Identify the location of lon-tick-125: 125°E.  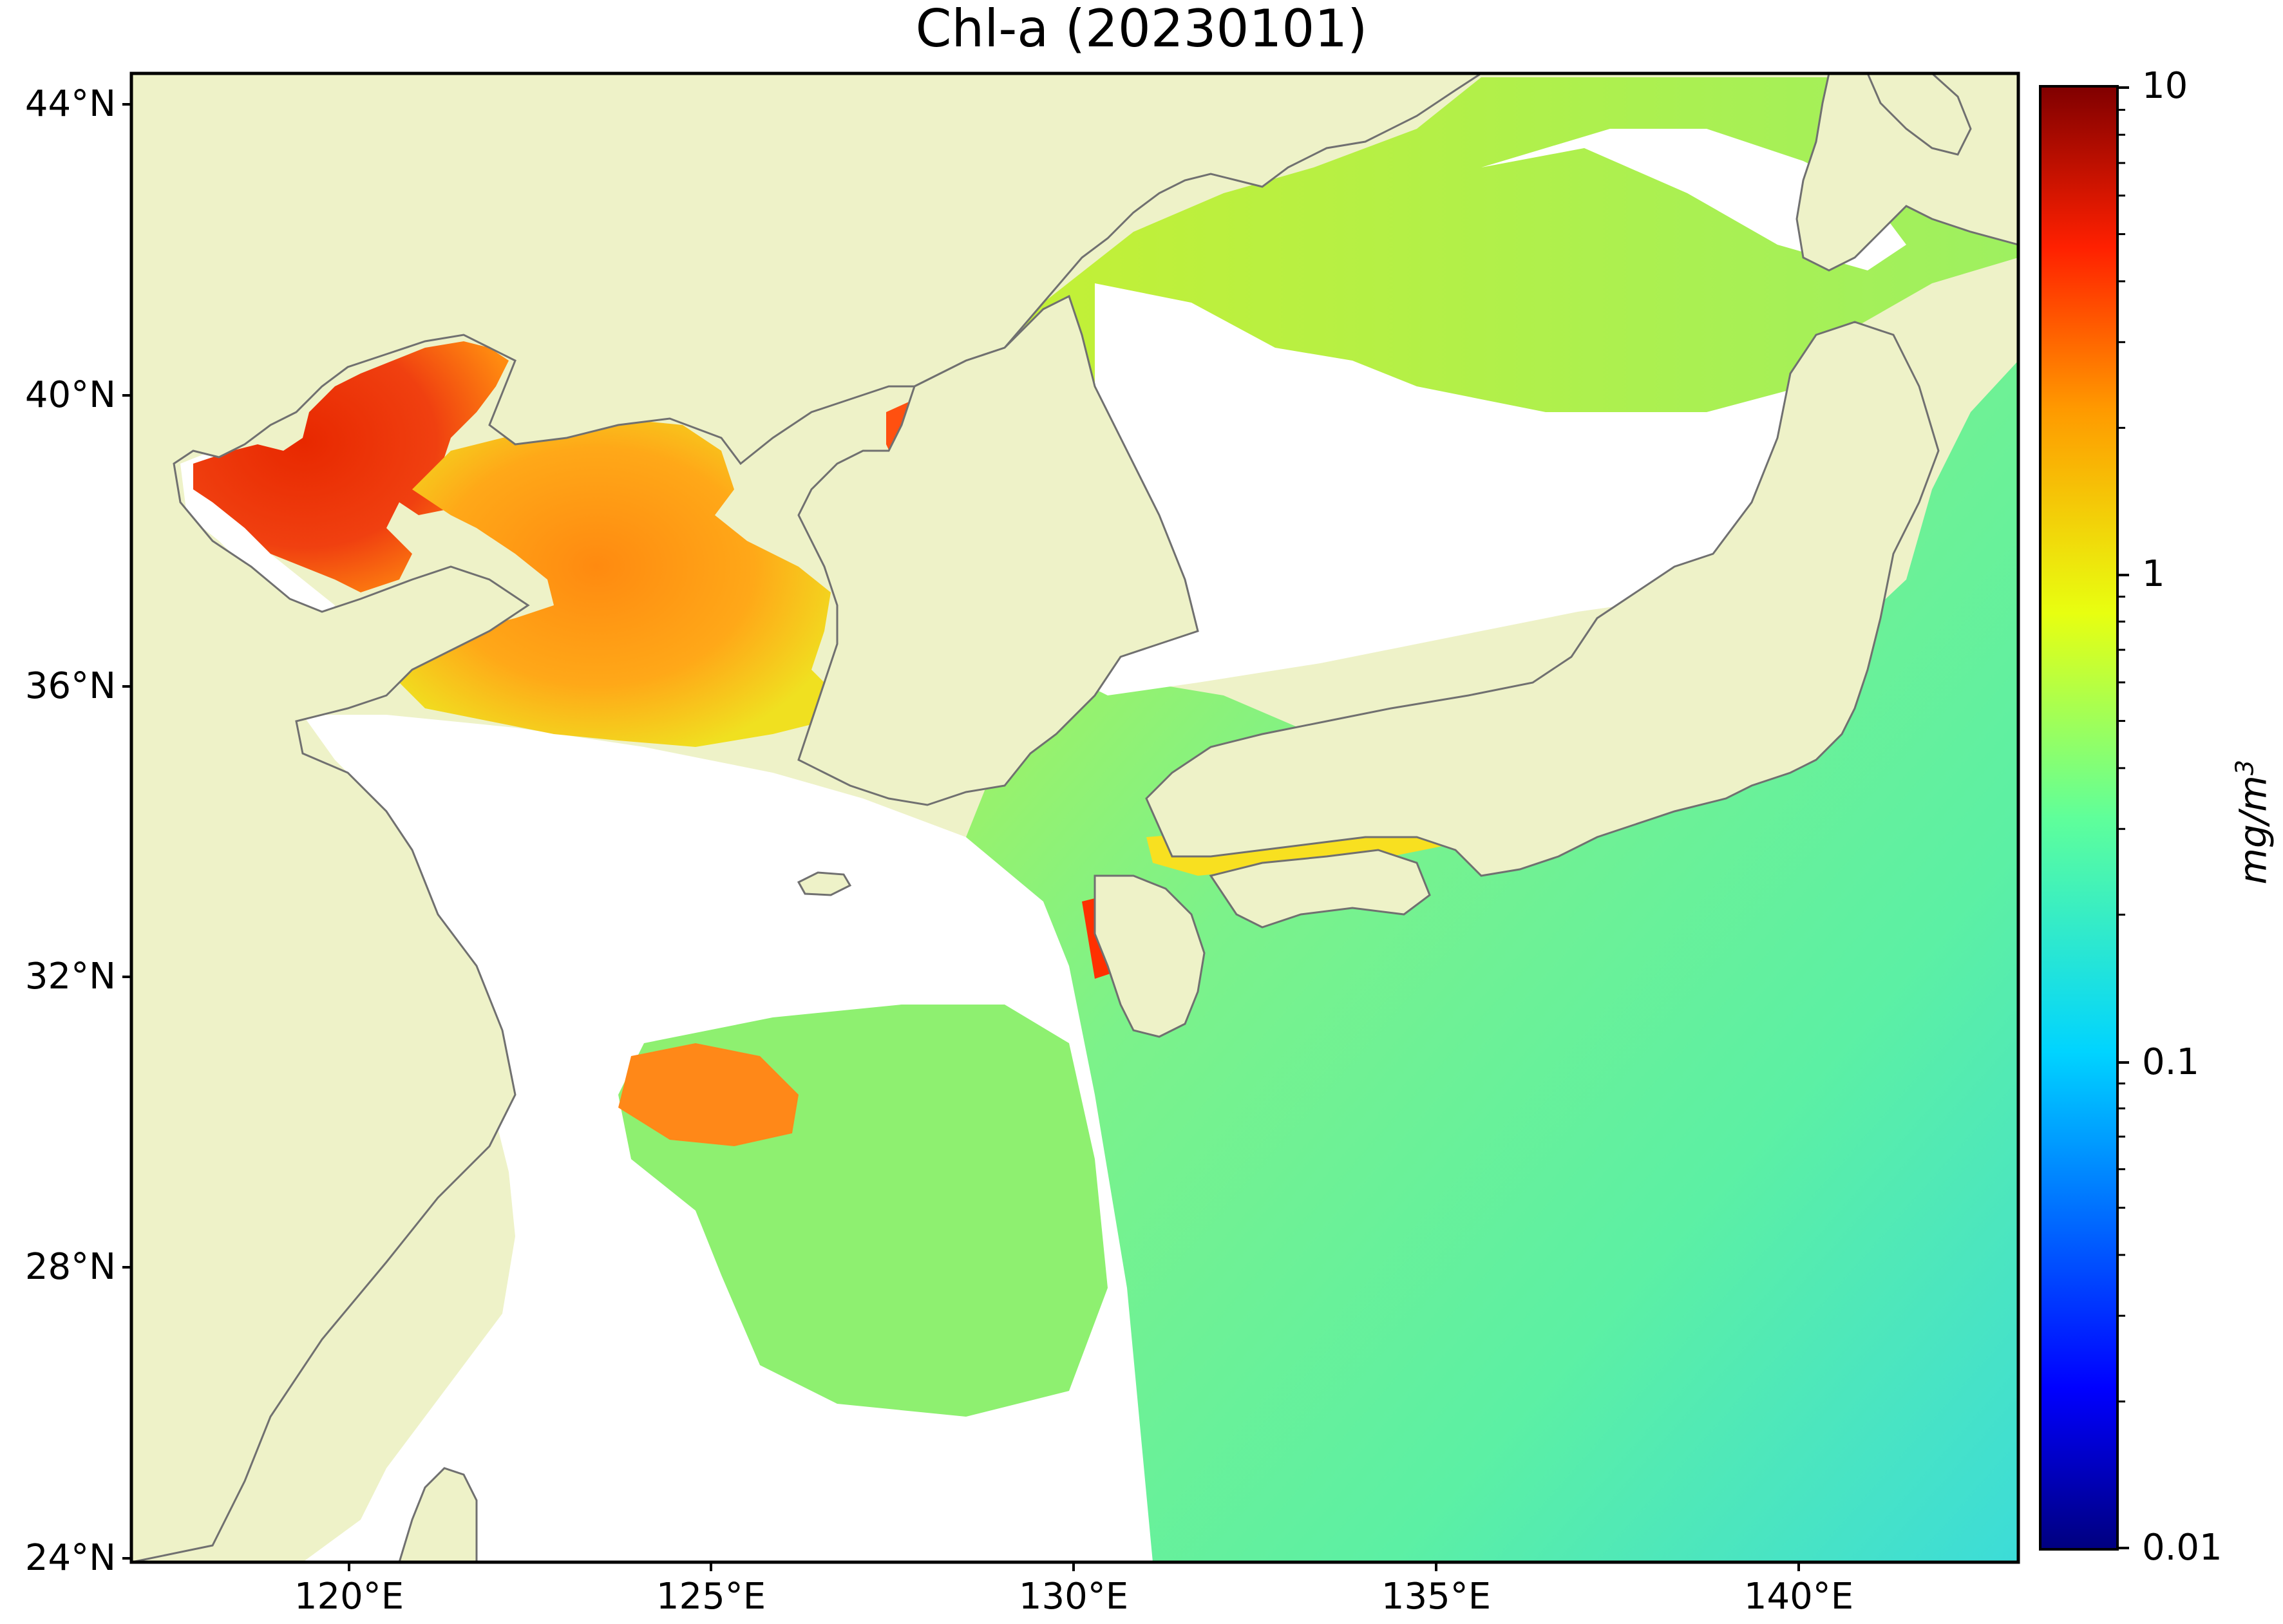
(711, 1597).